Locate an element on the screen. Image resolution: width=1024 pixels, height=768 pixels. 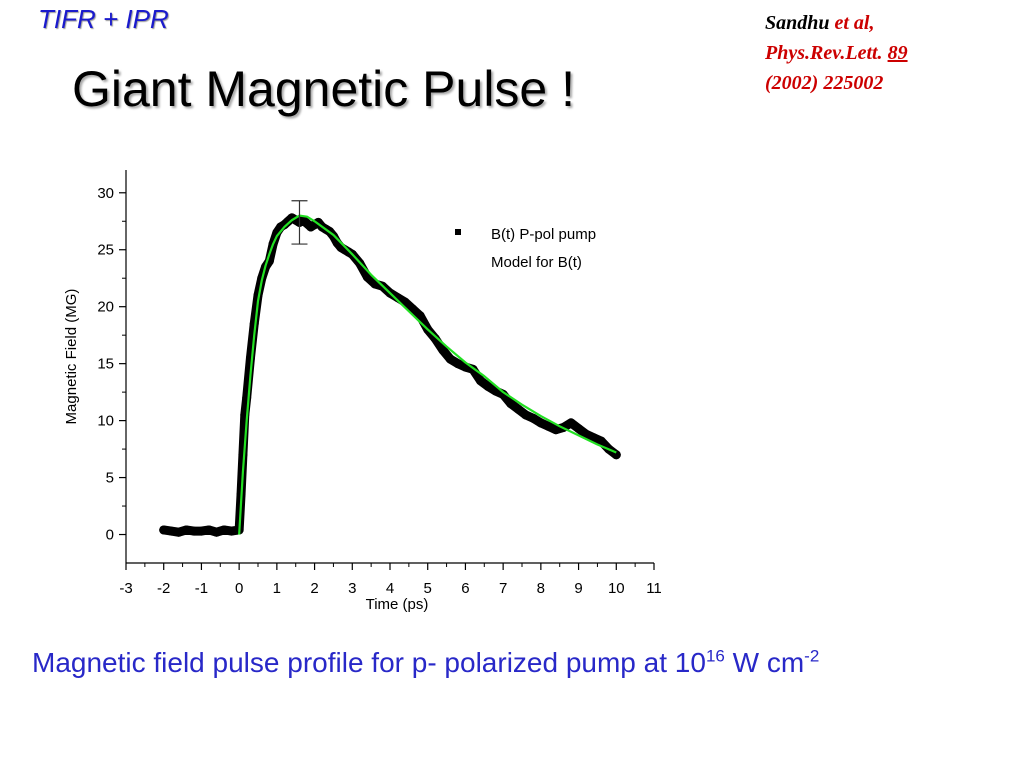
y-tick-label-10: 10 is located at coordinates (105, 421).